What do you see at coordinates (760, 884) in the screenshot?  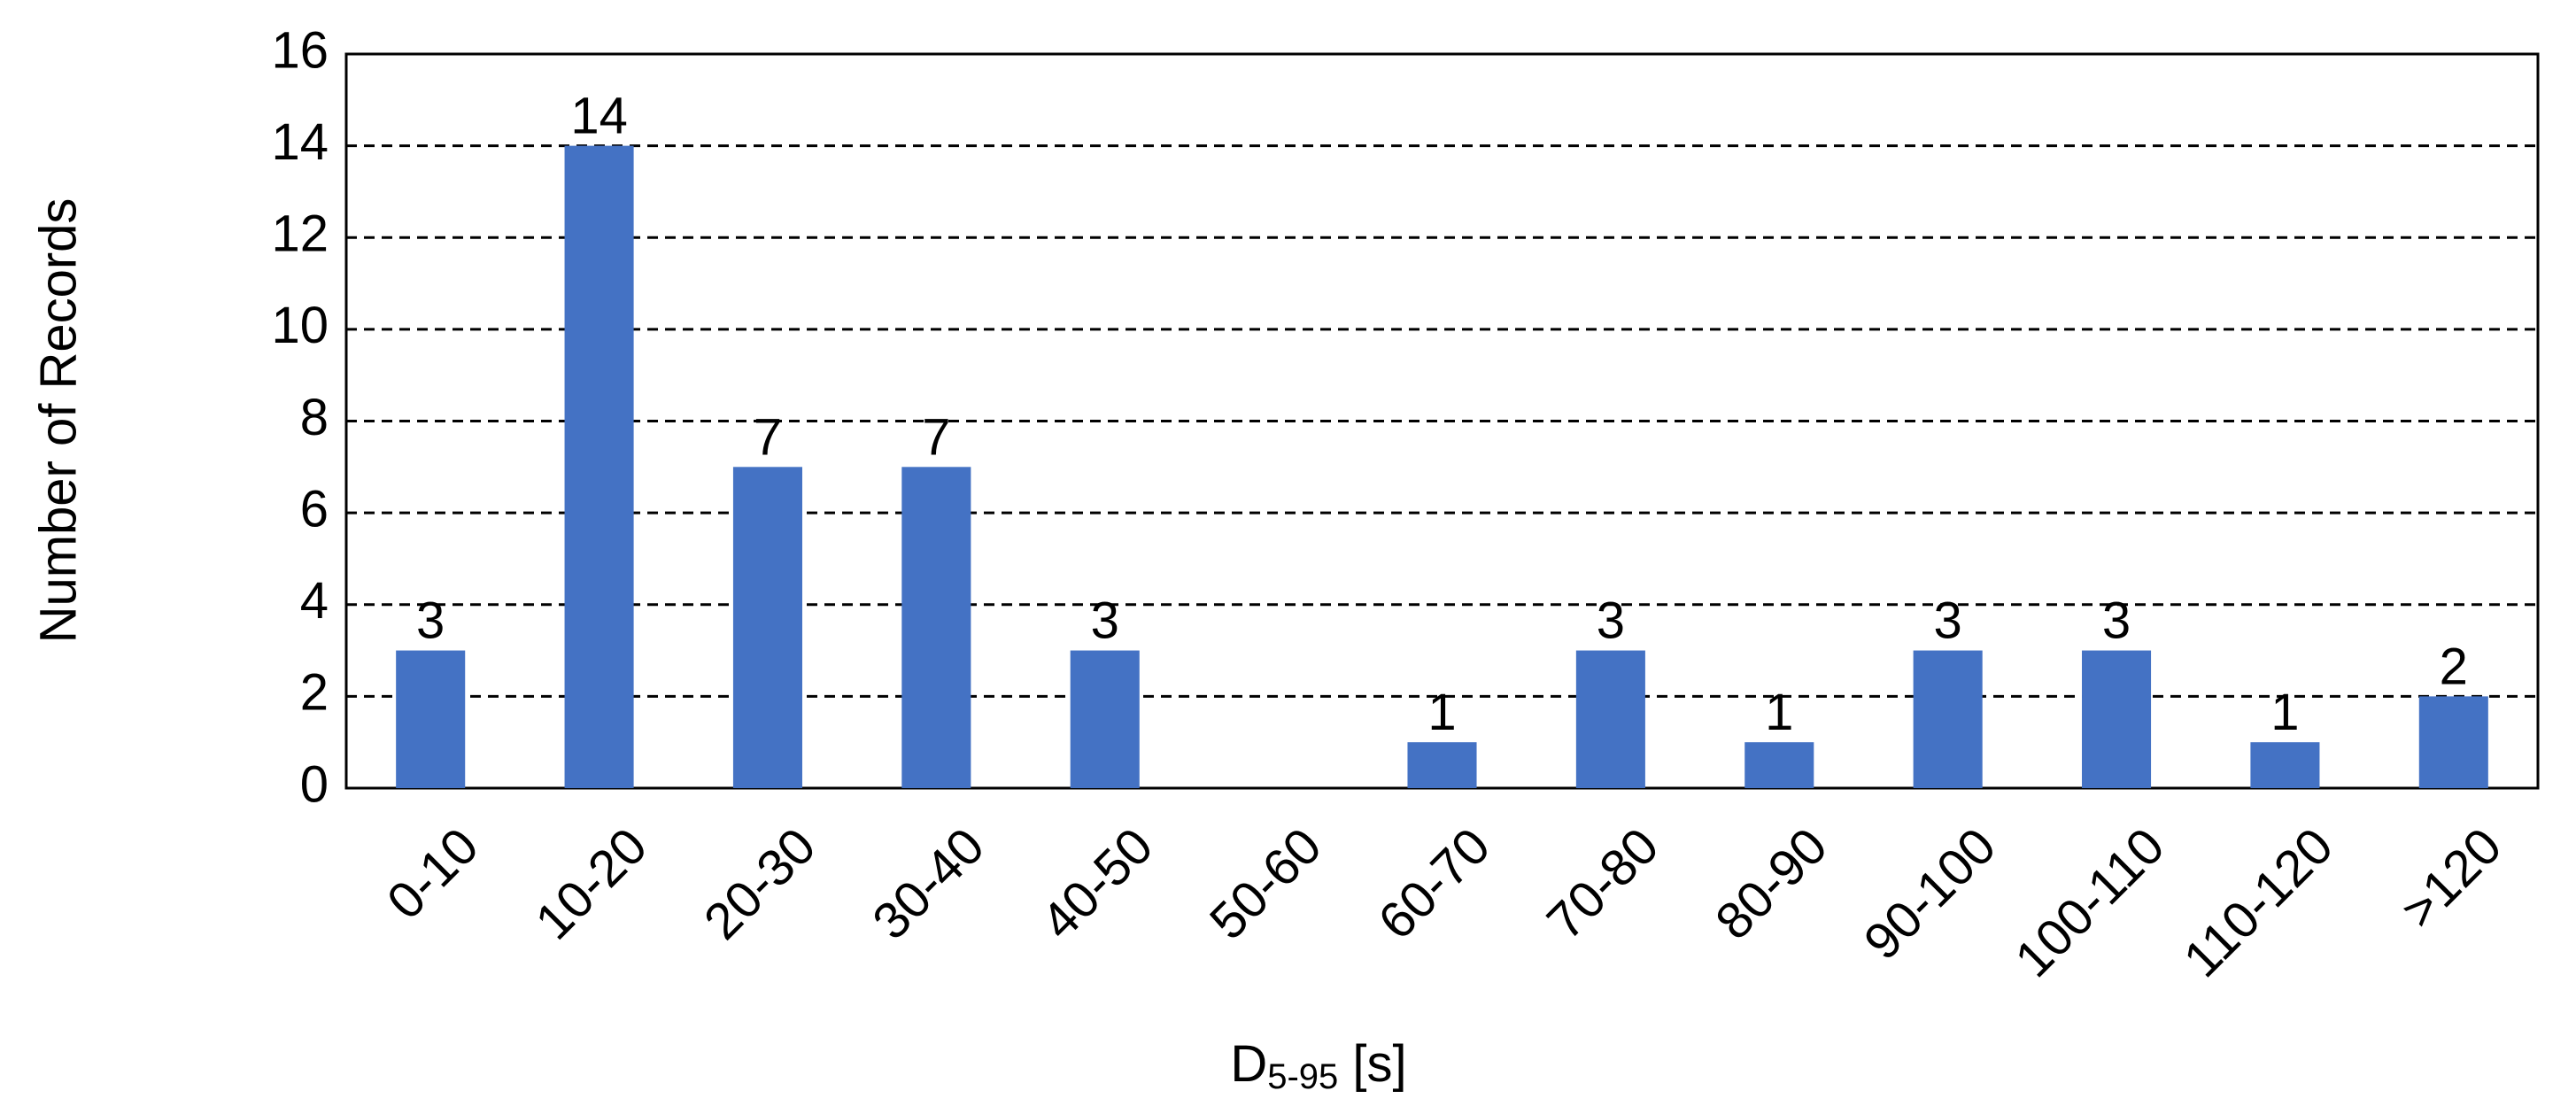 I see `x-tick-label: 20-30` at bounding box center [760, 884].